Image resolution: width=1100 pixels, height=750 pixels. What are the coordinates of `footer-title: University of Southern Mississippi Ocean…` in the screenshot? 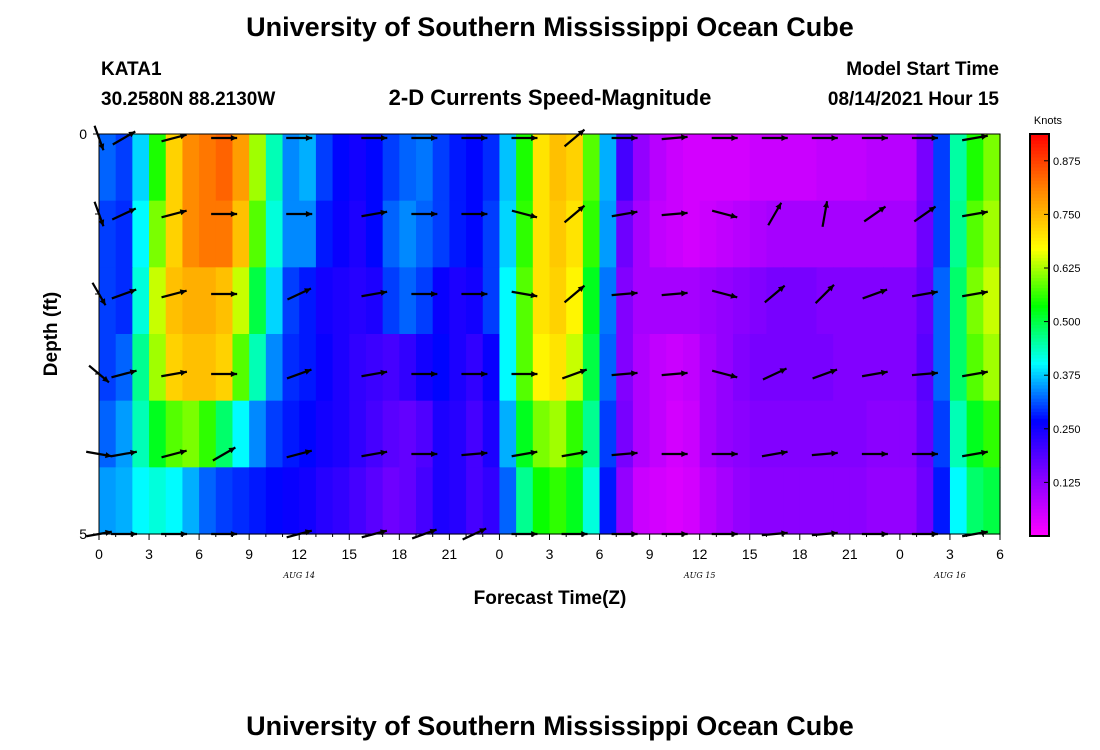 It's located at (550, 726).